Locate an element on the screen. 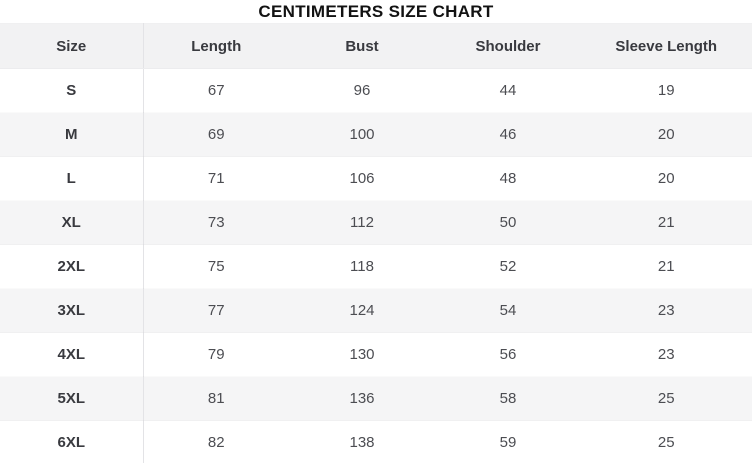  shoulder-cell: 58 is located at coordinates (508, 398).